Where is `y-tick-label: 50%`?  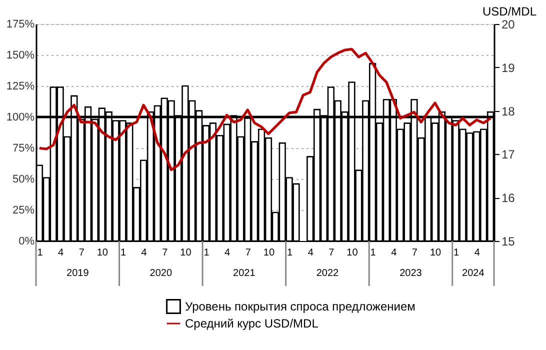 y-tick-label: 50% is located at coordinates (23, 180).